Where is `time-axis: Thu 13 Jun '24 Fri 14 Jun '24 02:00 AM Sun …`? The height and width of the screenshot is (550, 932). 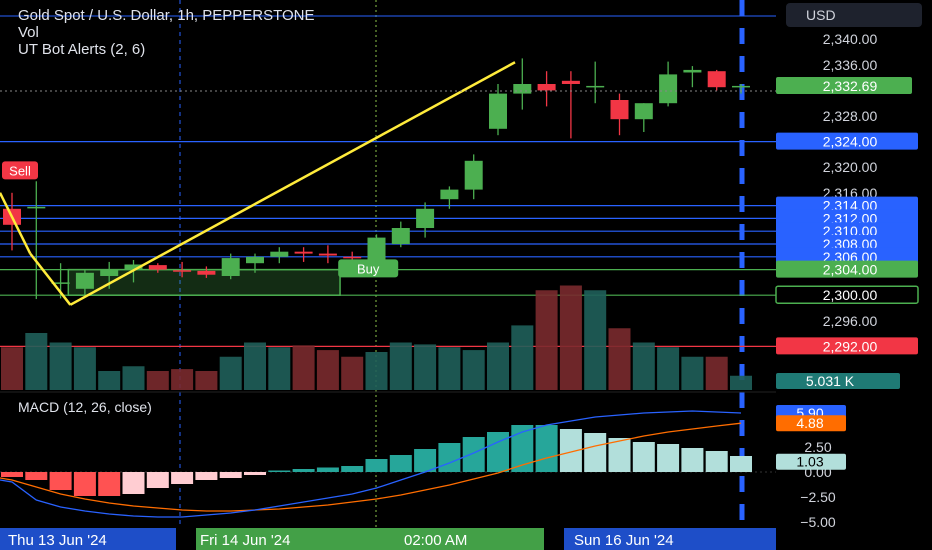
time-axis: Thu 13 Jun '24 Fri 14 Jun '24 02:00 AM Sun … is located at coordinates (388, 539).